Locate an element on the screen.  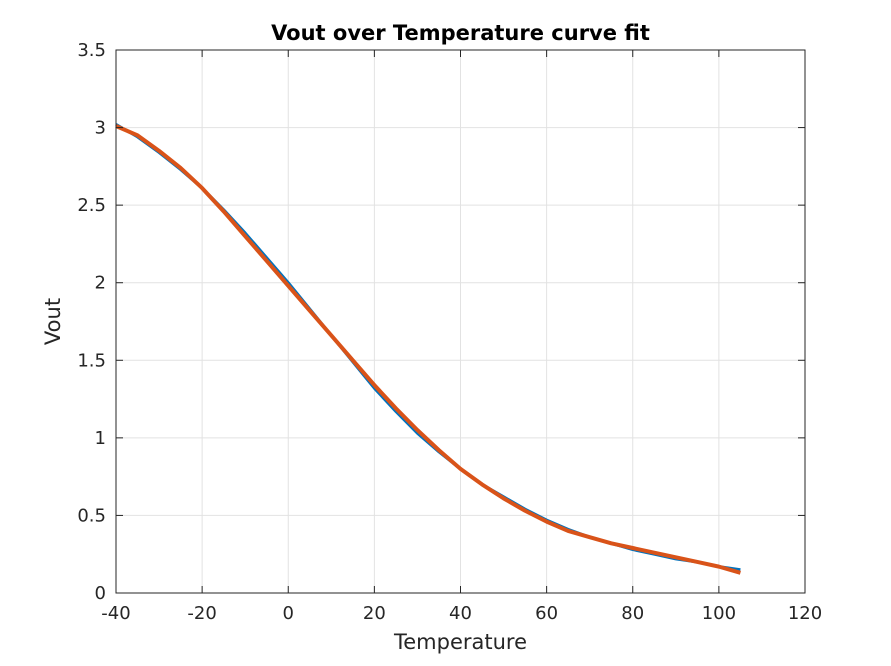
x-tick-label: -40 is located at coordinates (115, 613).